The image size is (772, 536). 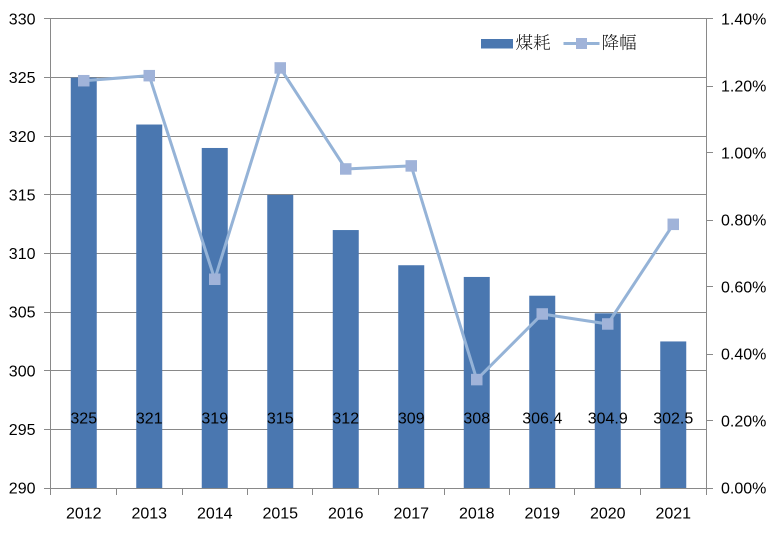 I want to click on svg-text: 304.9, so click(x=608, y=419).